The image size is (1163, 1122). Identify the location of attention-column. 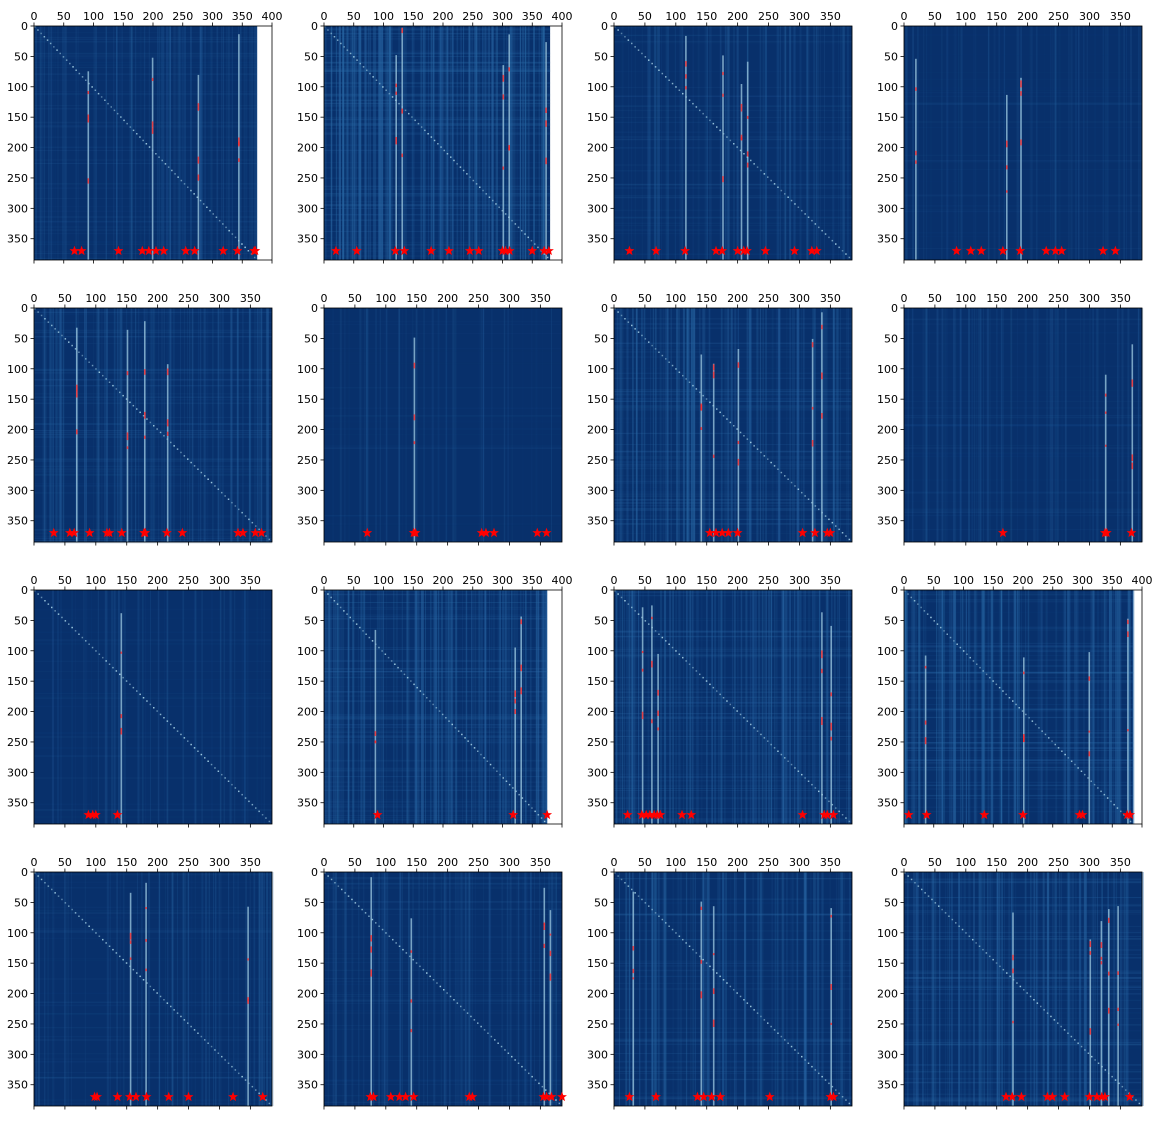
(546, 151).